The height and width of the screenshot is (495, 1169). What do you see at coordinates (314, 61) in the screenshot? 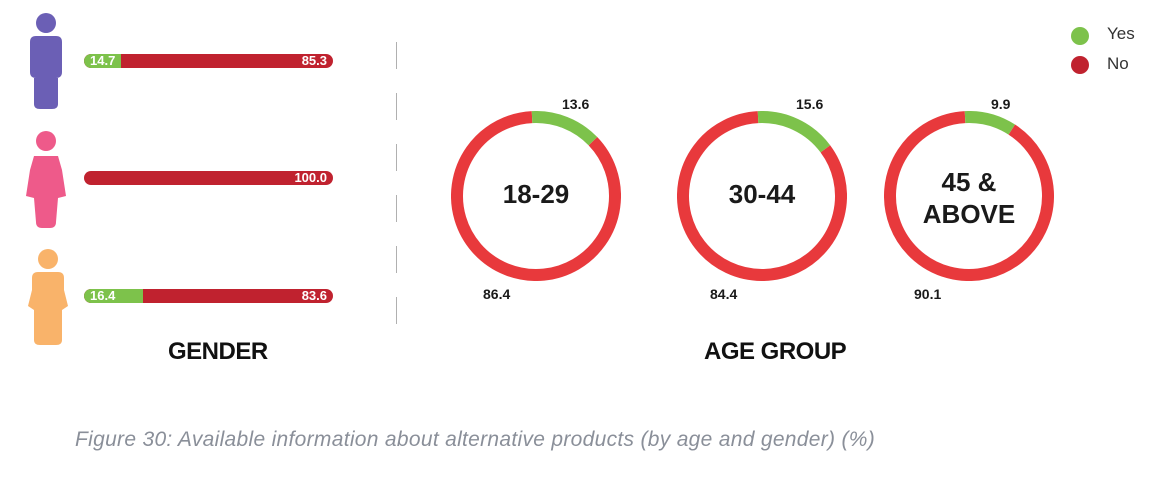
I see `bar-no-label: 85.3` at bounding box center [314, 61].